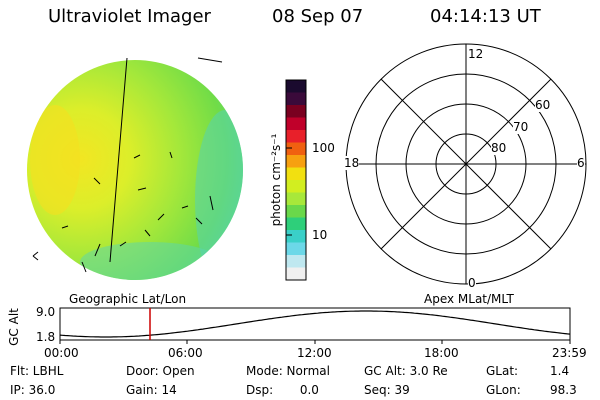  What do you see at coordinates (406, 371) in the screenshot?
I see `gcalt-info: GC Alt: 3.0 Re` at bounding box center [406, 371].